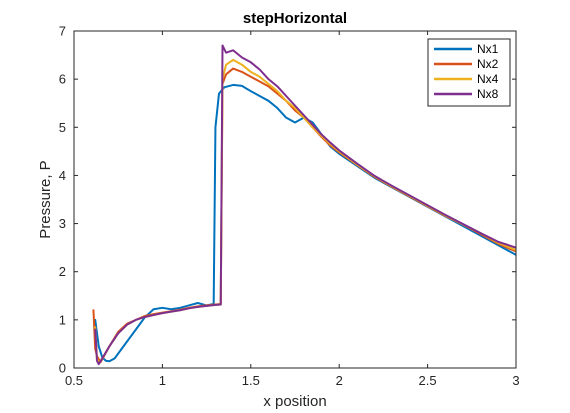 This screenshot has height=413, width=570. What do you see at coordinates (251, 380) in the screenshot?
I see `x-tick-label: 1.5` at bounding box center [251, 380].